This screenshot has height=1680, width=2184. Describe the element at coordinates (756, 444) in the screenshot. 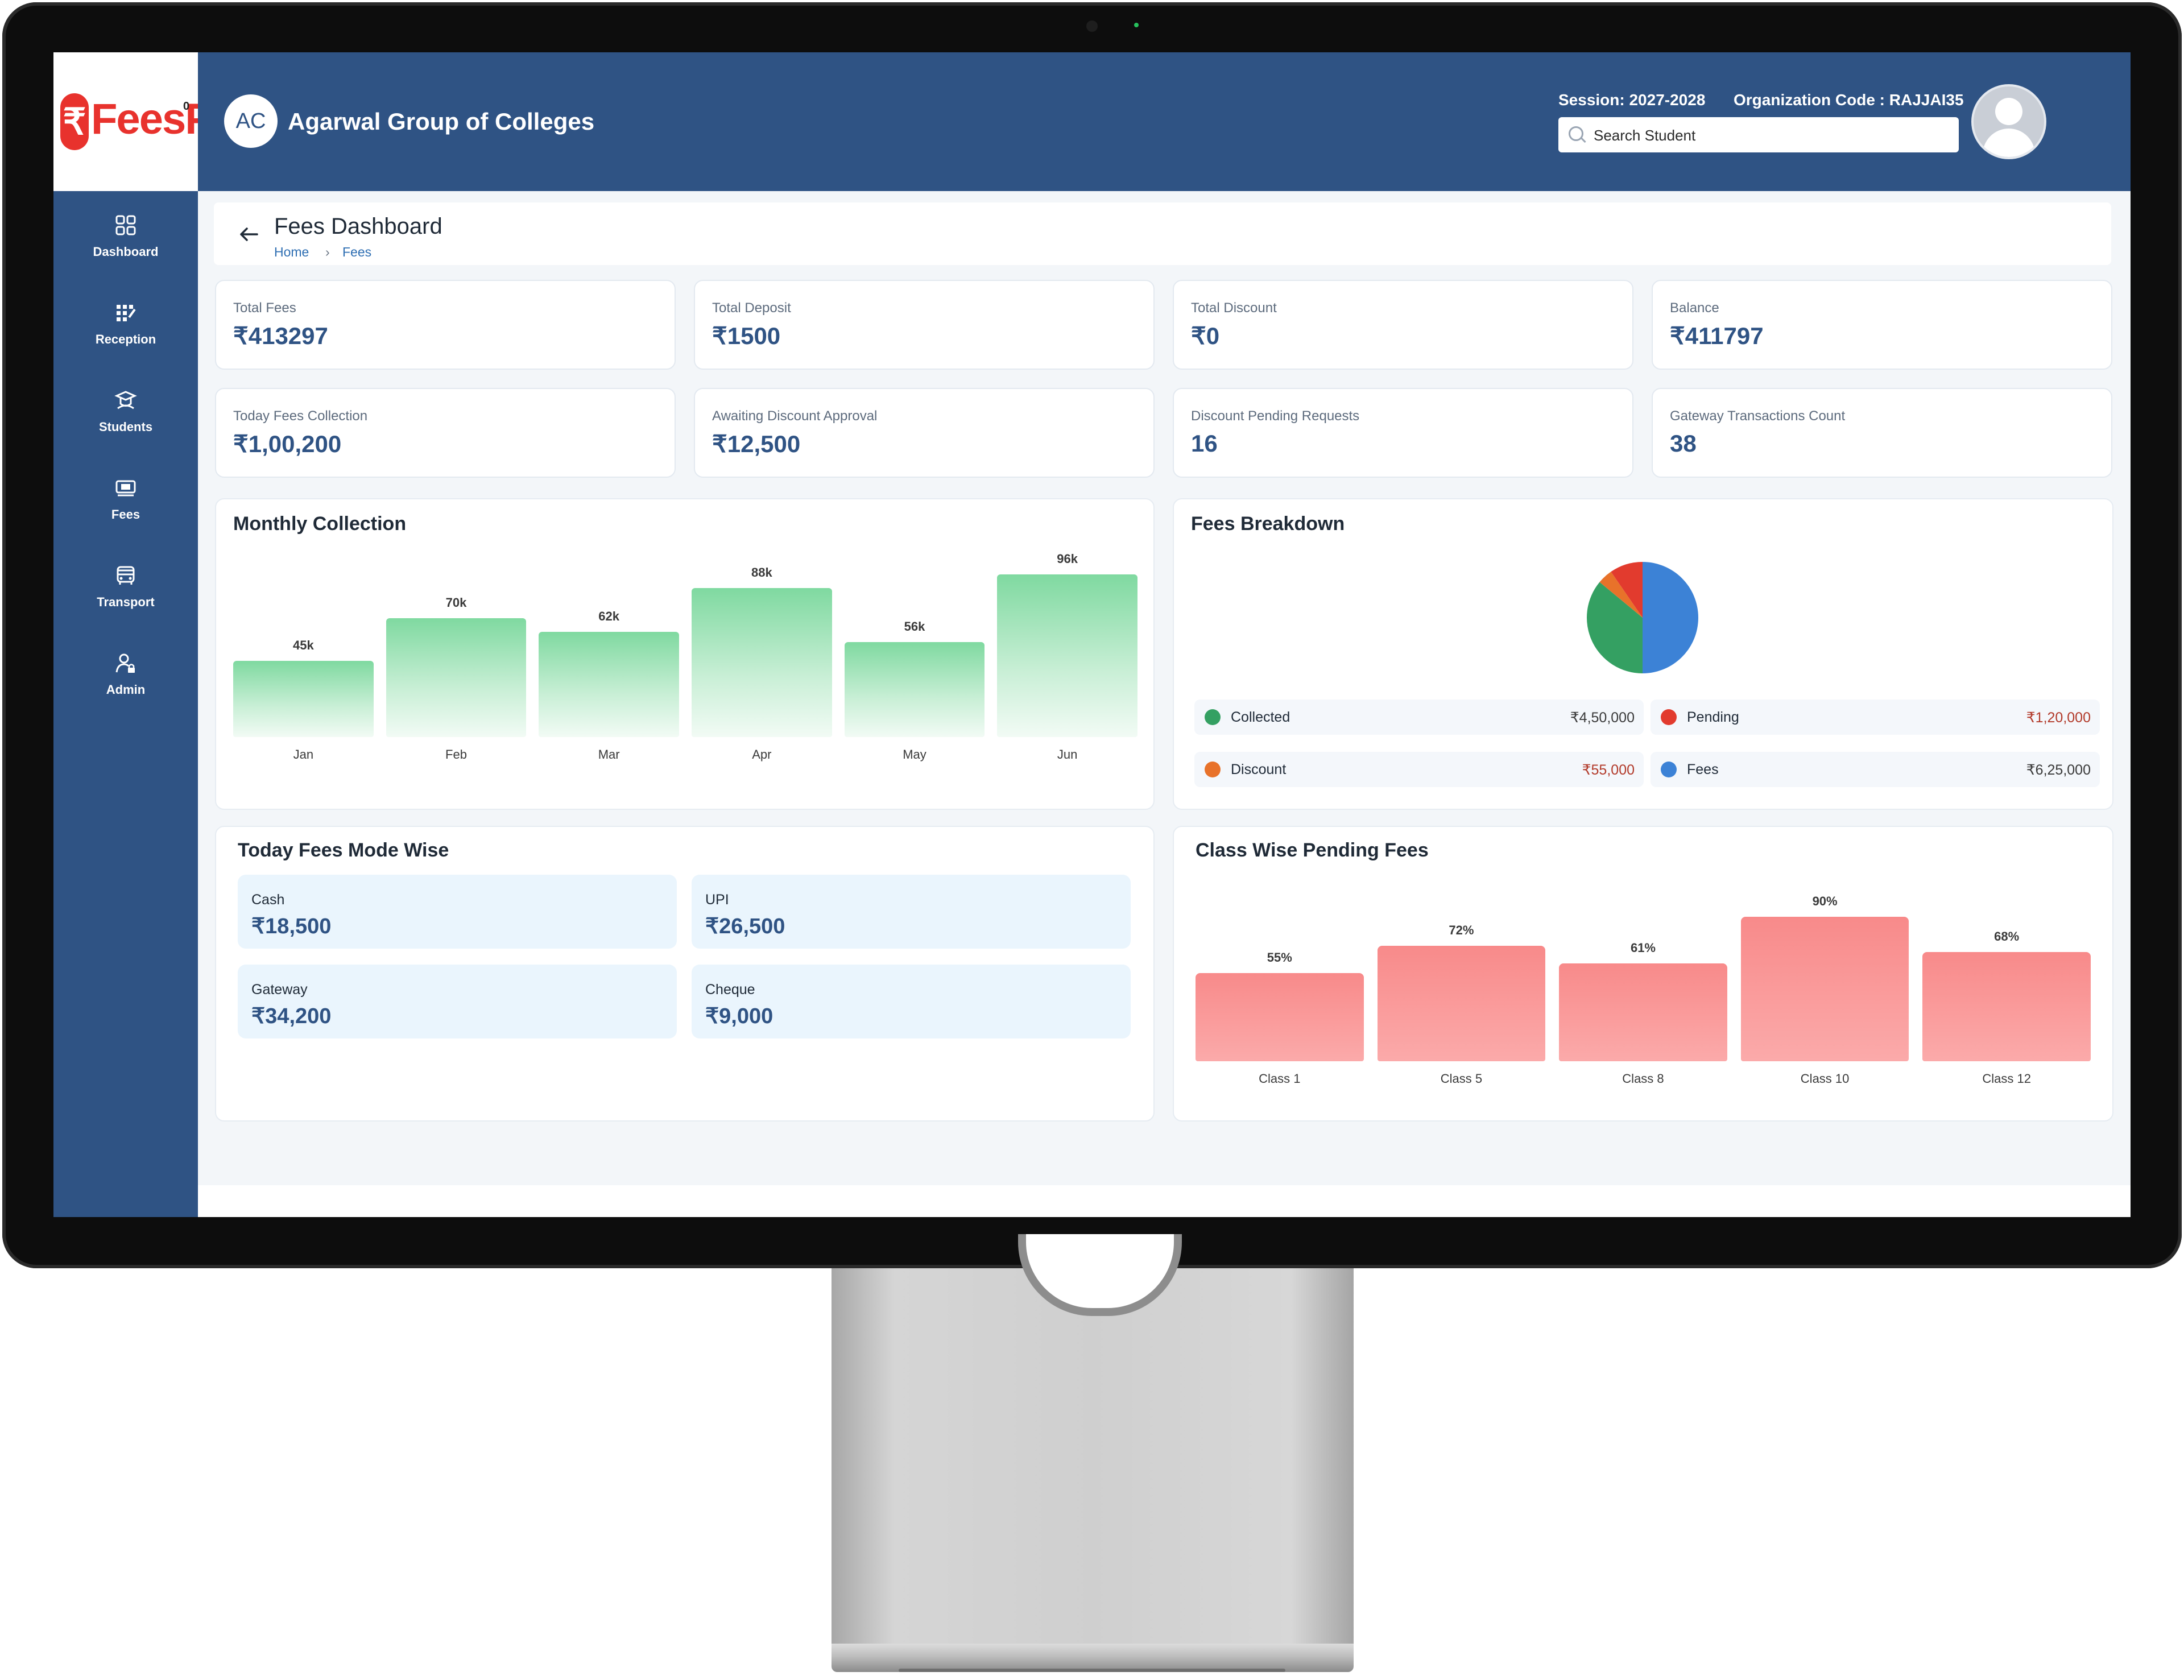

I see `stat-value: ₹12,500` at that location.